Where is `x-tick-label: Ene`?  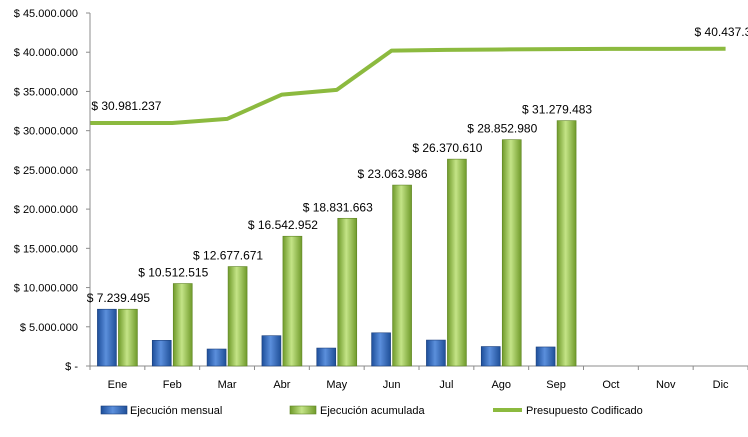
x-tick-label: Ene is located at coordinates (118, 385).